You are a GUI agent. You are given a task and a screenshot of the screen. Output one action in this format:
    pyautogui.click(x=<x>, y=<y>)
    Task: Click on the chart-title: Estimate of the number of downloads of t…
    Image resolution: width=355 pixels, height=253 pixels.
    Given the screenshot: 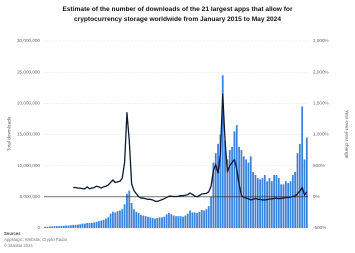 What is the action you would take?
    pyautogui.click(x=177, y=9)
    